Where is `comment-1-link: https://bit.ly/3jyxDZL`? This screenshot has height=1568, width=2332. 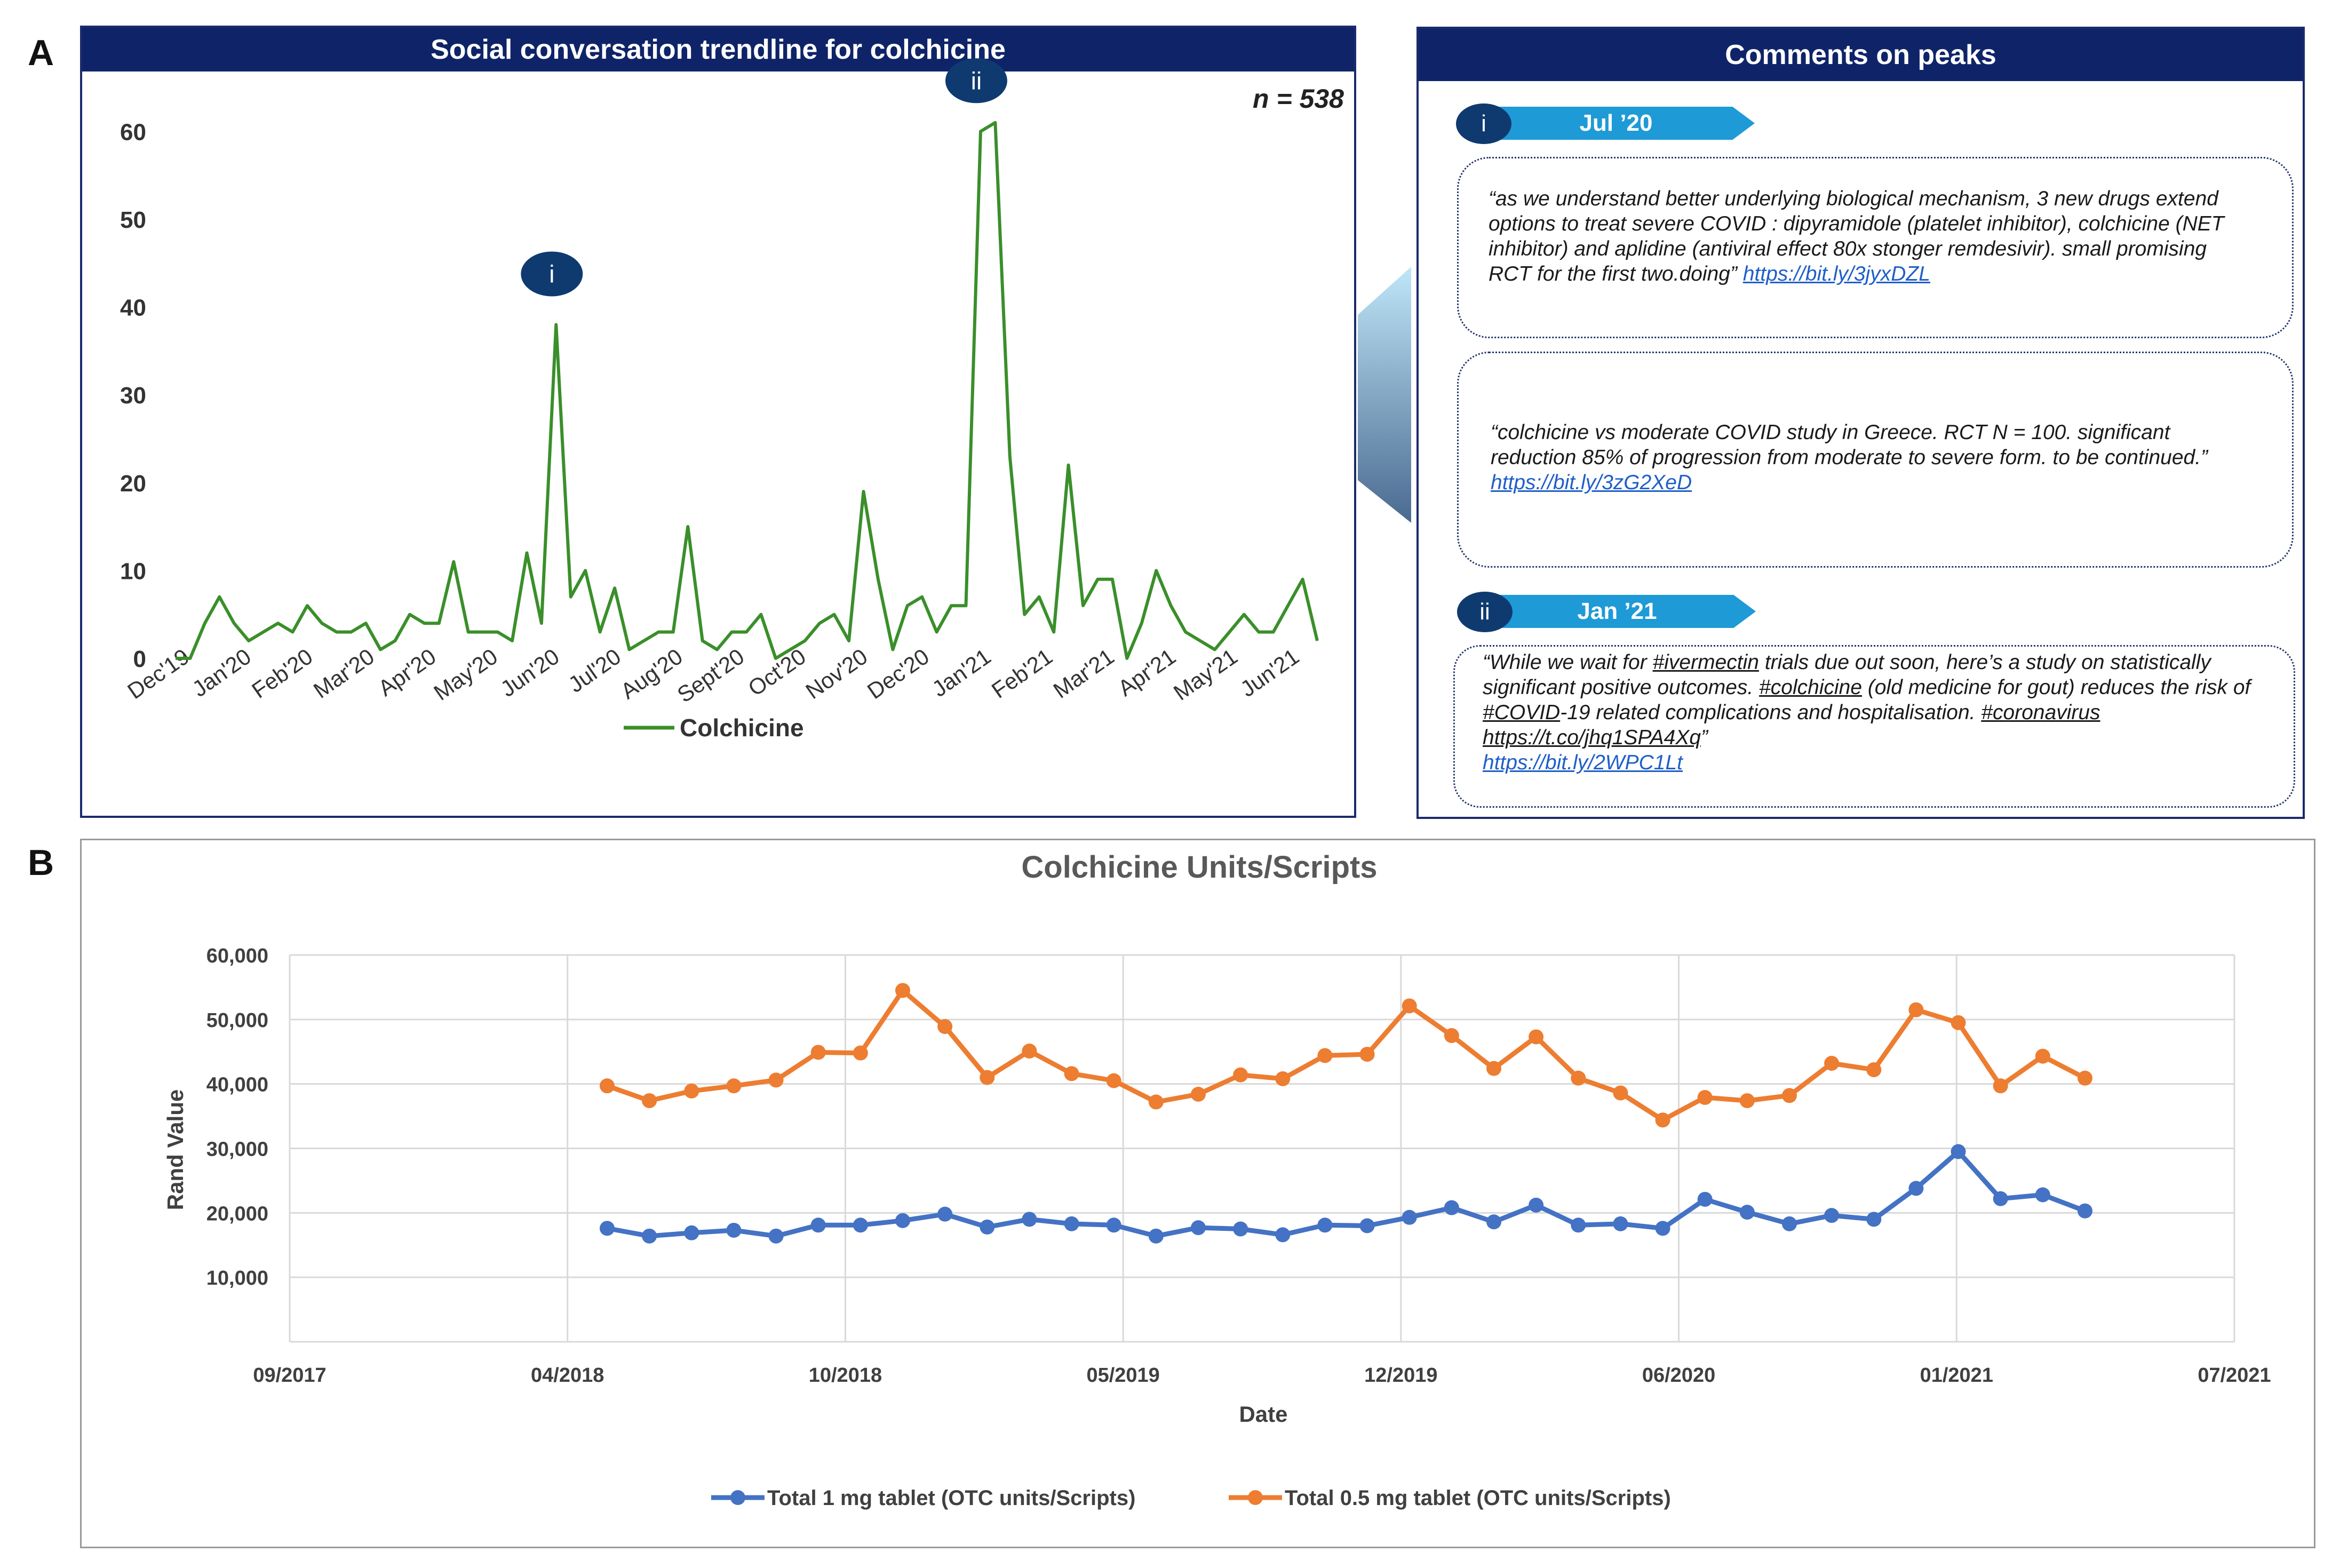
comment-1-link: https://bit.ly/3jyxDZL is located at coordinates (1836, 273).